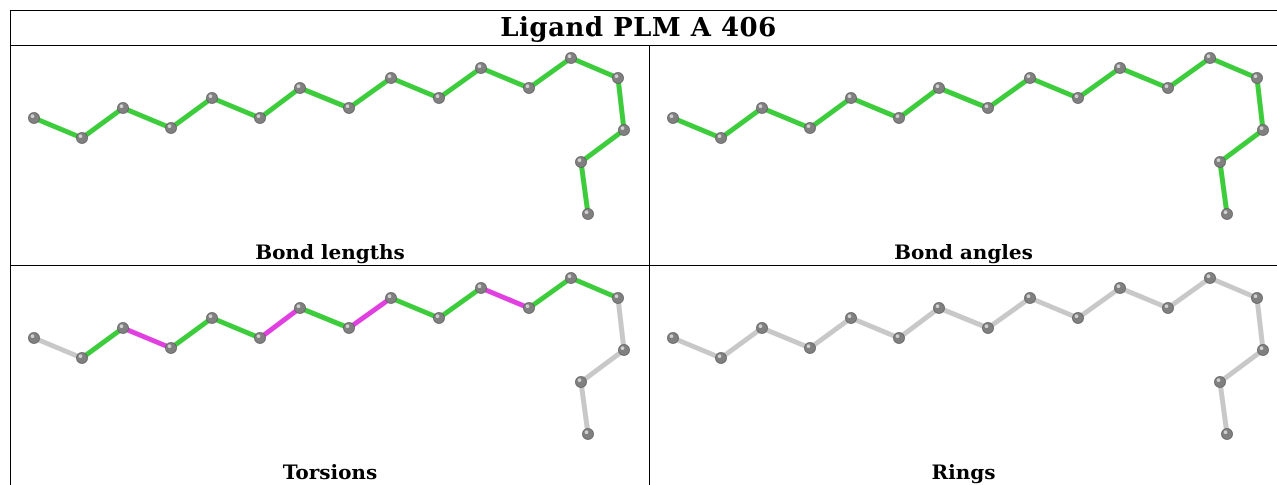 This screenshot has height=485, width=1277. I want to click on left-border, so click(10, 247).